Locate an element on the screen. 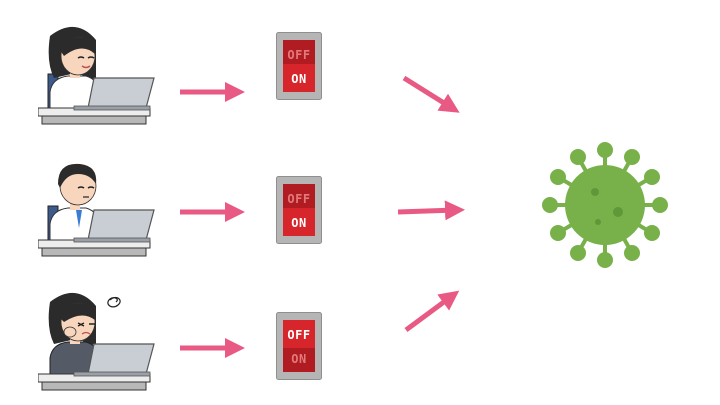  tired-office-worker-laptop is located at coordinates (102, 343).